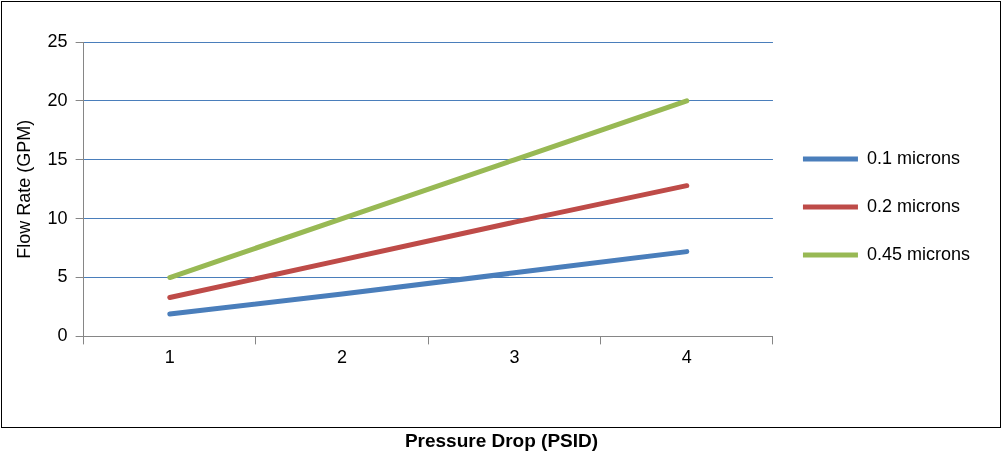 This screenshot has width=1003, height=460. What do you see at coordinates (913, 157) in the screenshot?
I see `legend-label: 0.1 microns` at bounding box center [913, 157].